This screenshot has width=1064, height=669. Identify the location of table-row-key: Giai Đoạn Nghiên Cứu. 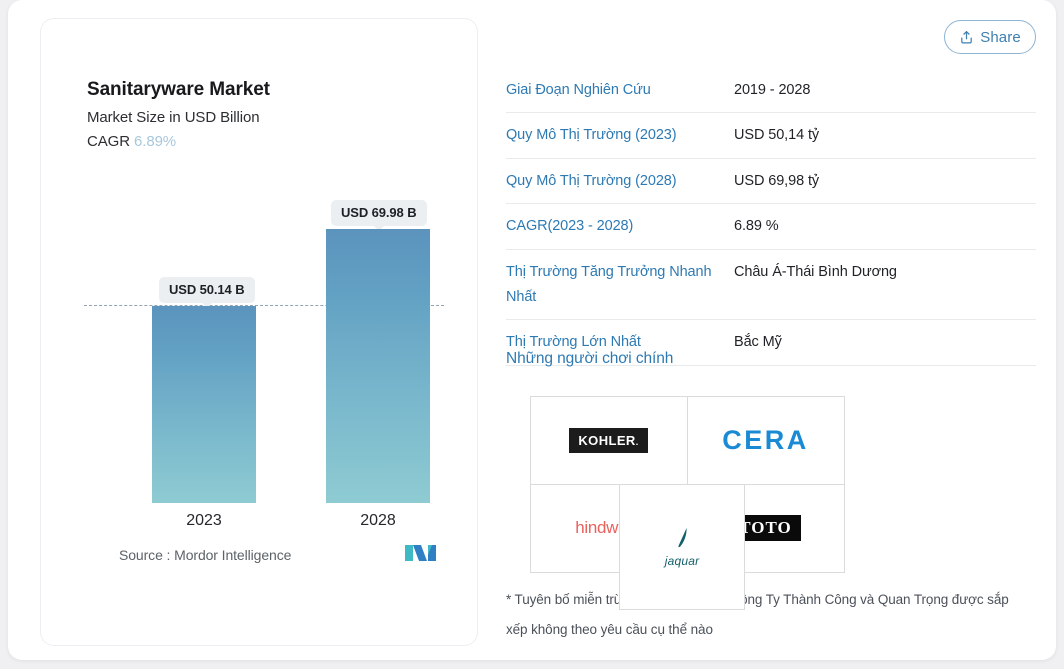
(578, 90).